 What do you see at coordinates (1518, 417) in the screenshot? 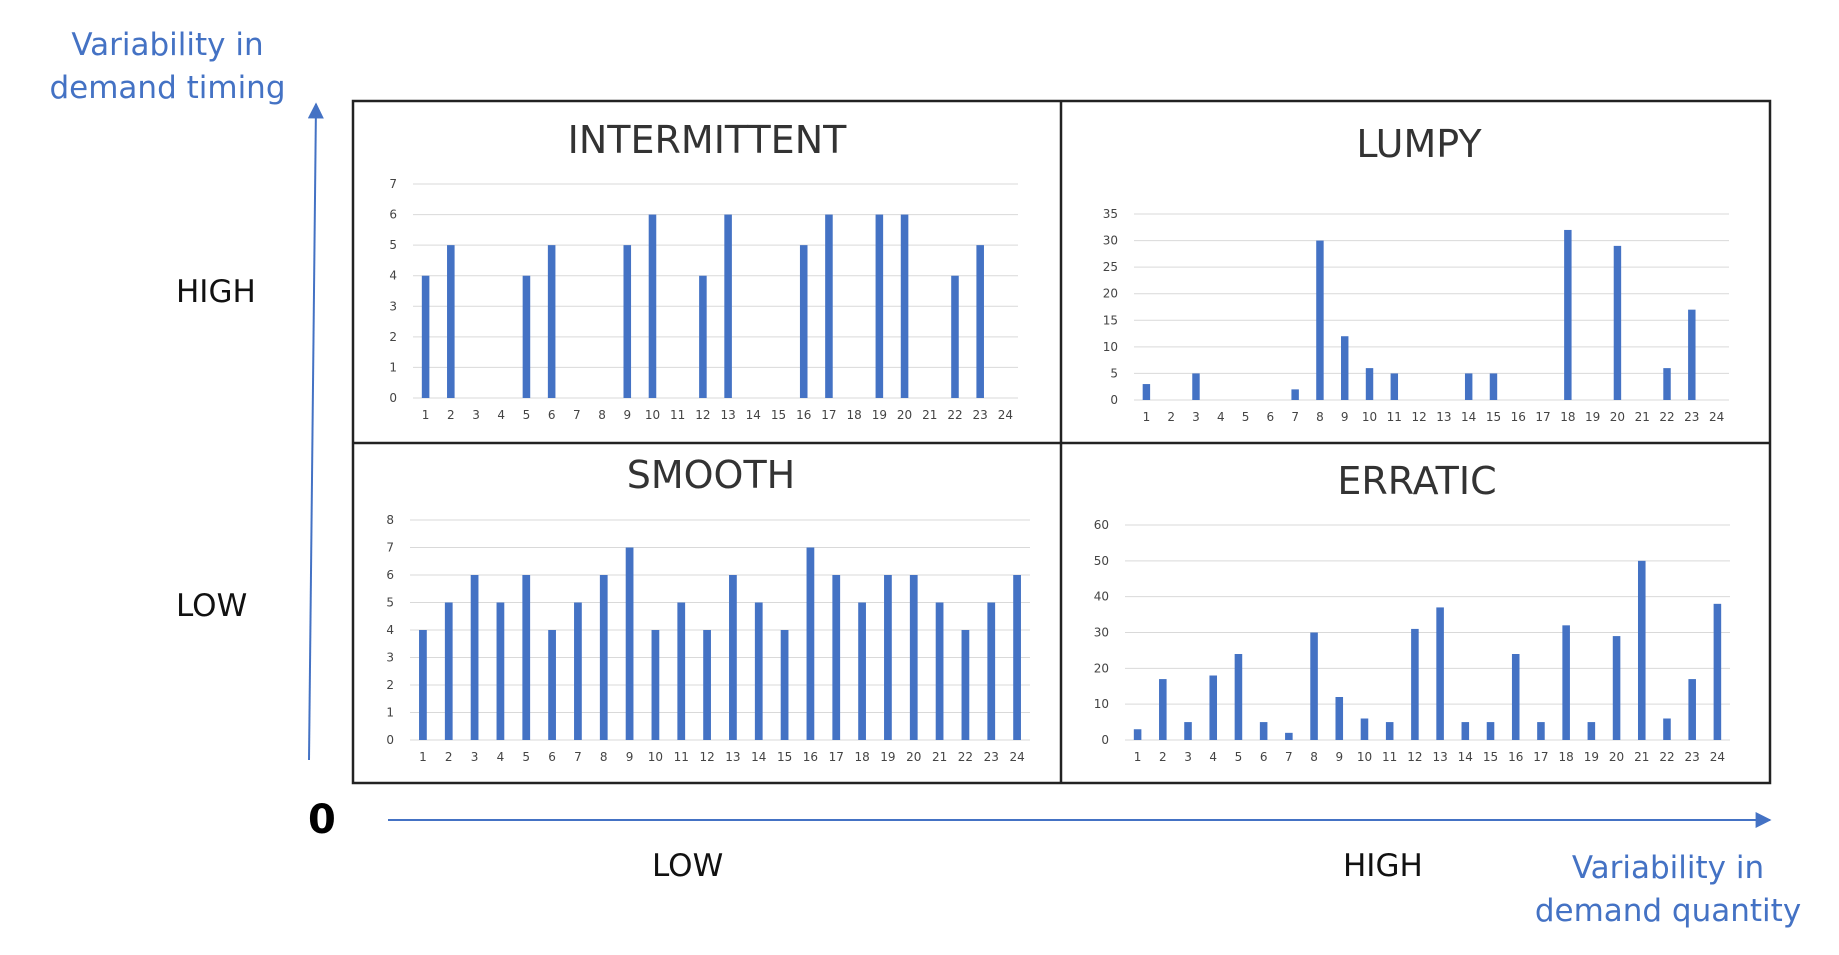
I see `lumpy-x-tick-label: 16` at bounding box center [1518, 417].